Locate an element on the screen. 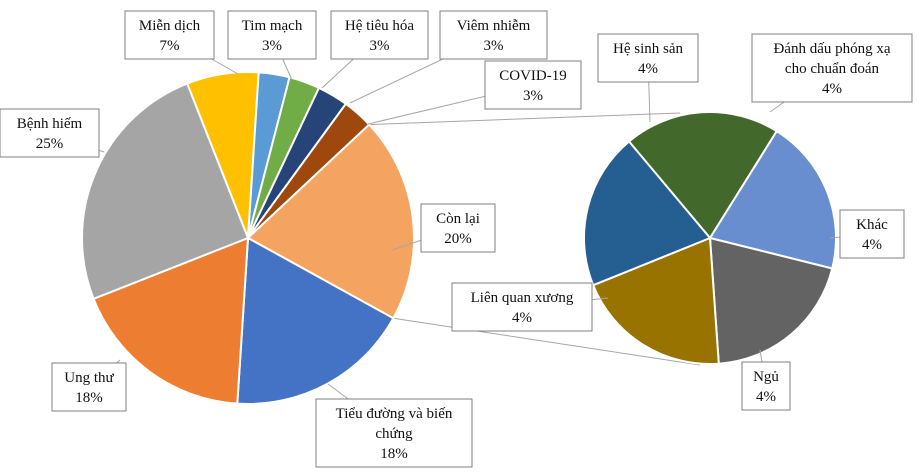  category-label: Tim mạch is located at coordinates (272, 26).